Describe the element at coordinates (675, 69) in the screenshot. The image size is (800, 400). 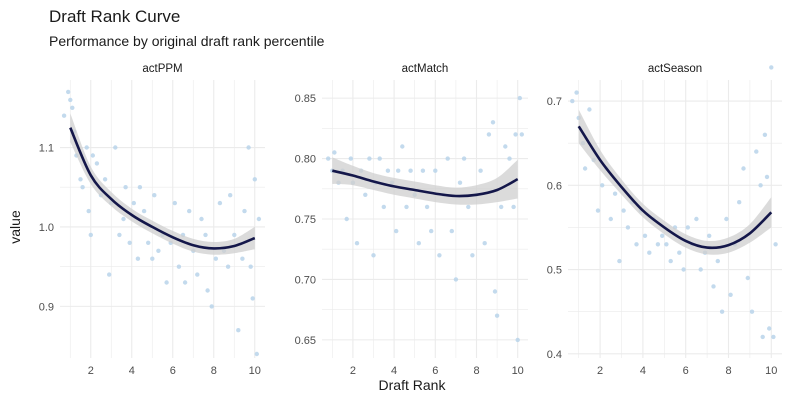
I see `panel-title-actseason: actSeason` at that location.